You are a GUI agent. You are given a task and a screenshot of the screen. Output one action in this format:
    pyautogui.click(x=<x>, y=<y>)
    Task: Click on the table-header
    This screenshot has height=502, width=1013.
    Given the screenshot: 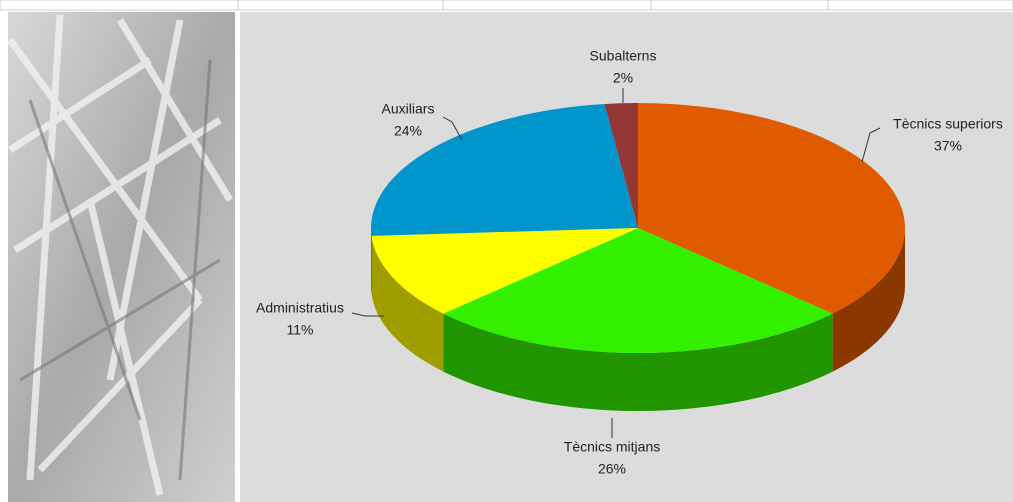 What is the action you would take?
    pyautogui.click(x=506, y=5)
    